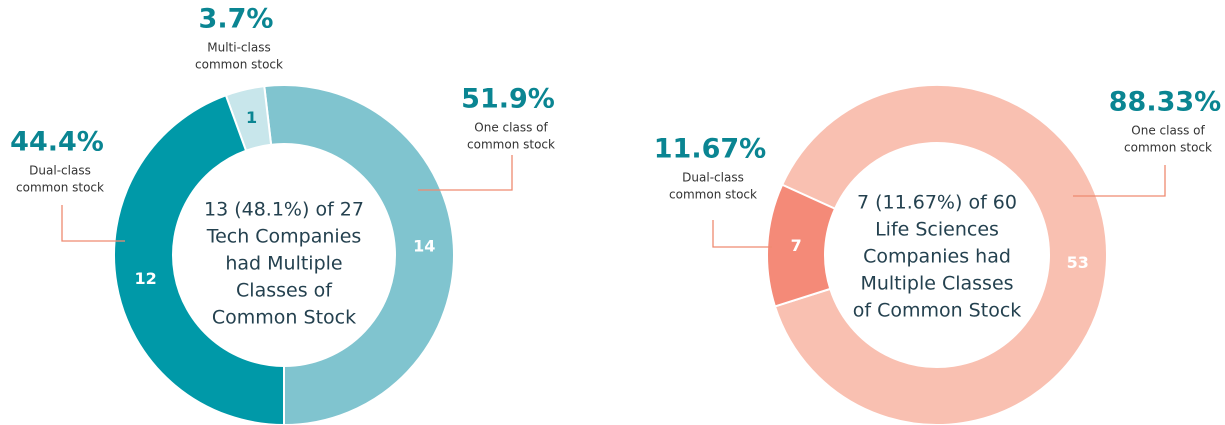 Image resolution: width=1225 pixels, height=425 pixels. I want to click on percent-label: 51.9%, so click(508, 99).